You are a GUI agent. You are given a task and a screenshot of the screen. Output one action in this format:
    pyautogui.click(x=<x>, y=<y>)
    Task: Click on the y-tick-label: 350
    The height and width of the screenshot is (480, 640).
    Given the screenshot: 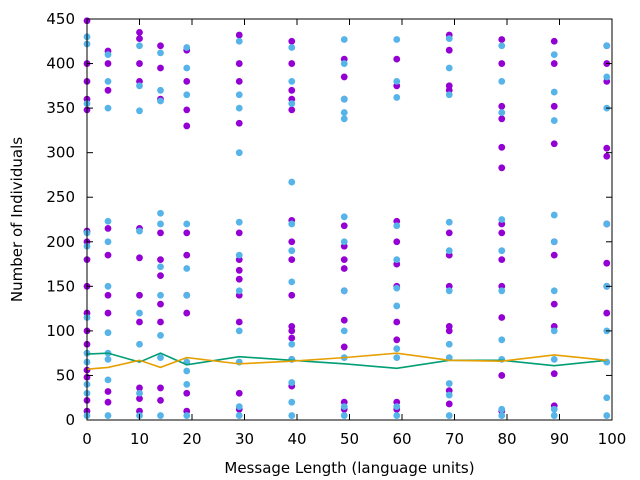 What is the action you would take?
    pyautogui.click(x=60, y=108)
    